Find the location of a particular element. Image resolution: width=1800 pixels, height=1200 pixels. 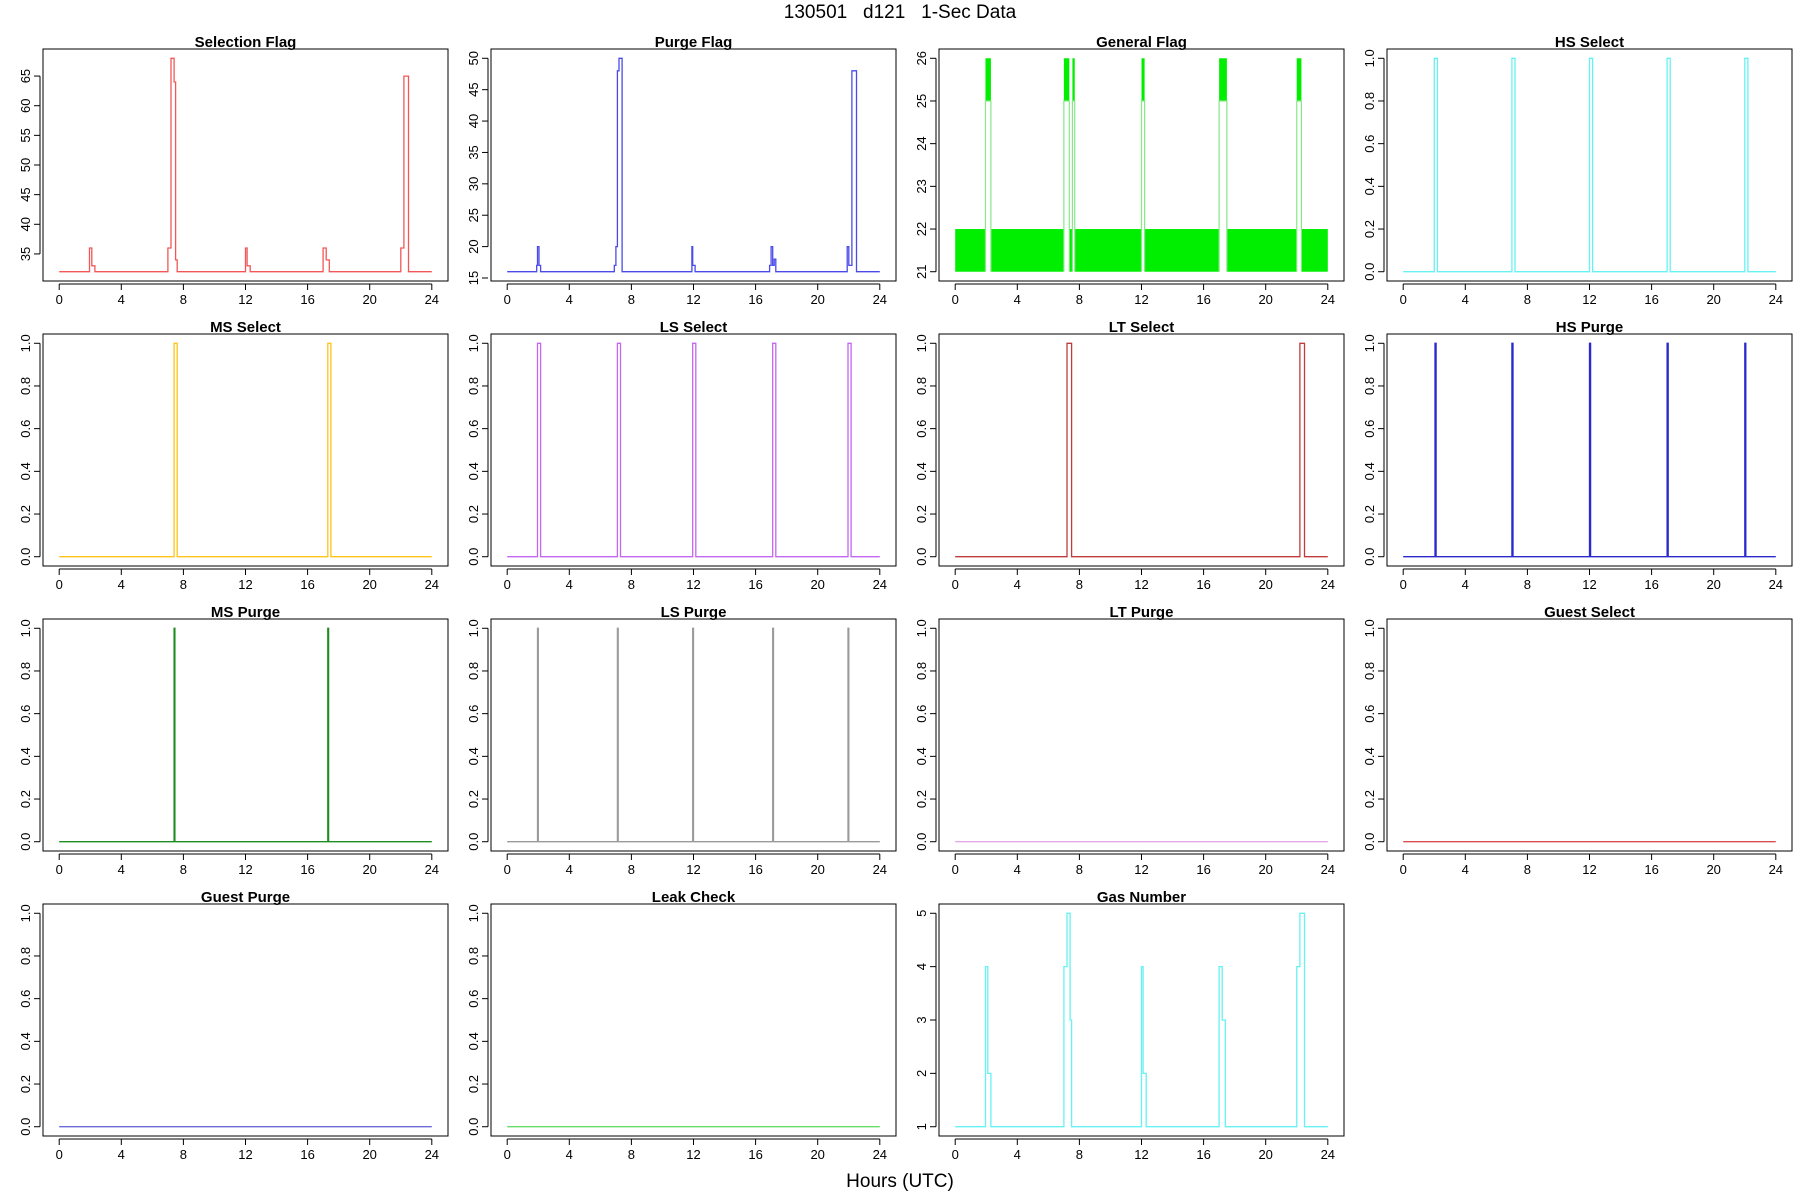

panel-title: Guest Purge is located at coordinates (245, 897).